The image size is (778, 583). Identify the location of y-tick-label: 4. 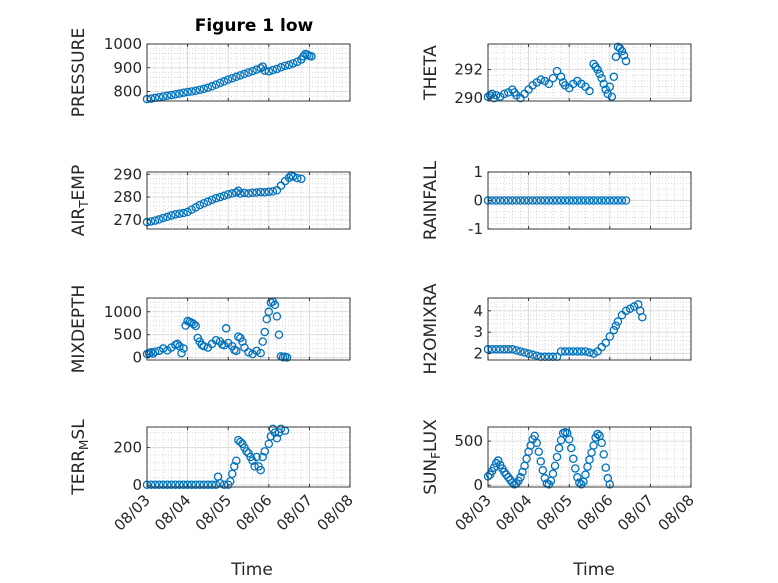
(478, 311).